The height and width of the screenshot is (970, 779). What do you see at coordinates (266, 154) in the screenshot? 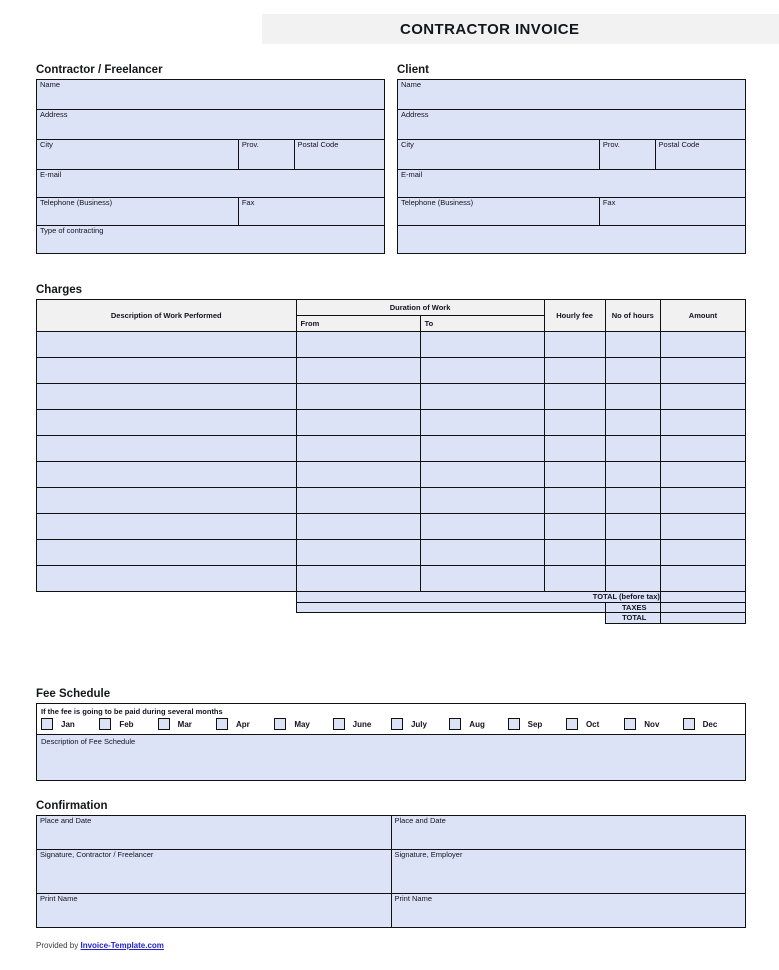
I see `contractor-prov-field: Prov.` at bounding box center [266, 154].